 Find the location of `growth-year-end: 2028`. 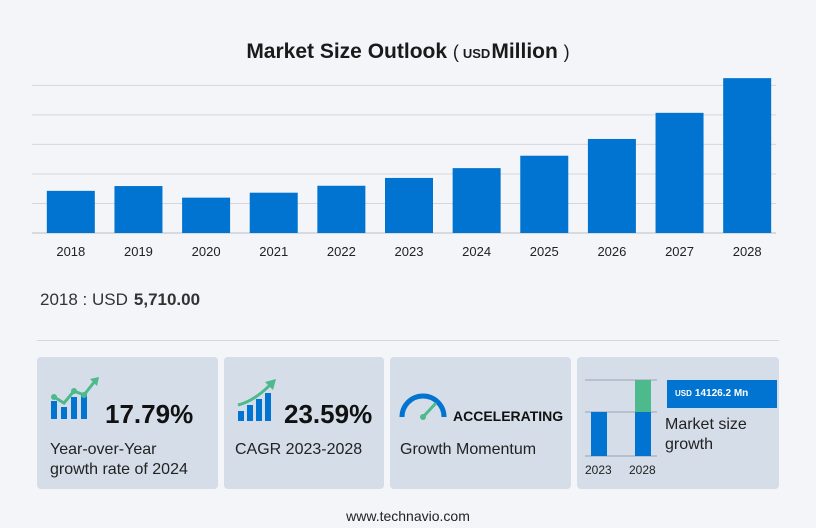

growth-year-end: 2028 is located at coordinates (642, 470).